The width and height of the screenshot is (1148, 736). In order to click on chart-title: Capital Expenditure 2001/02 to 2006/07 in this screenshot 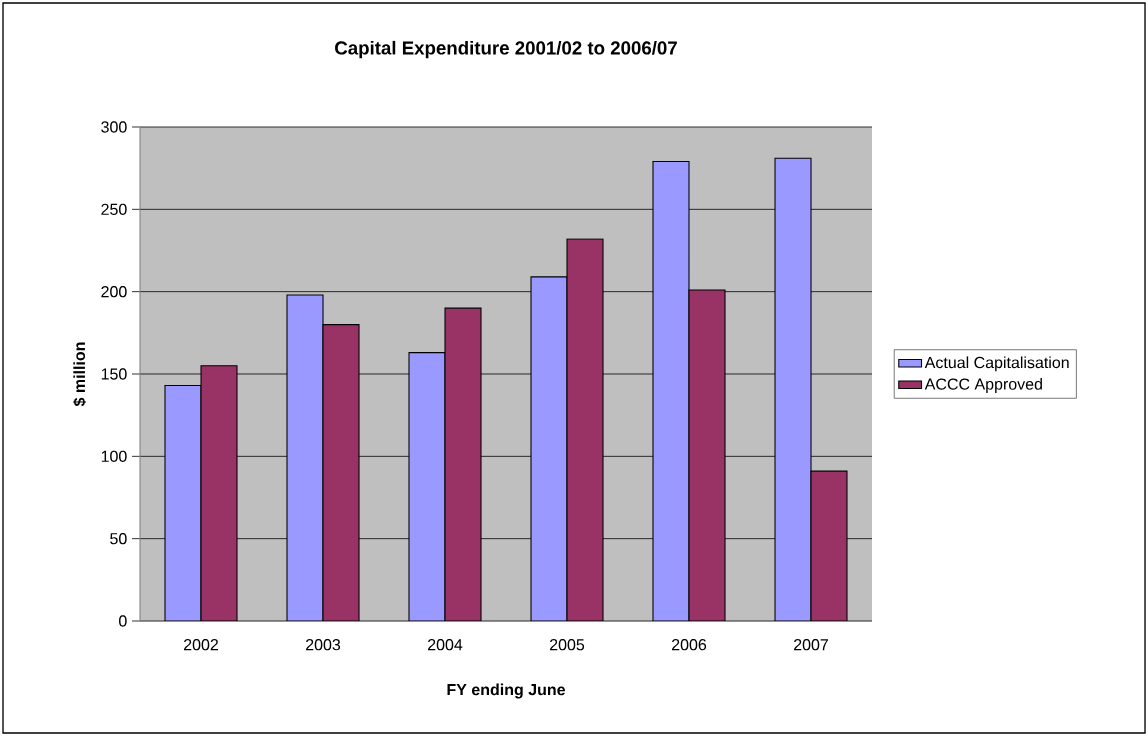, I will do `click(506, 49)`.